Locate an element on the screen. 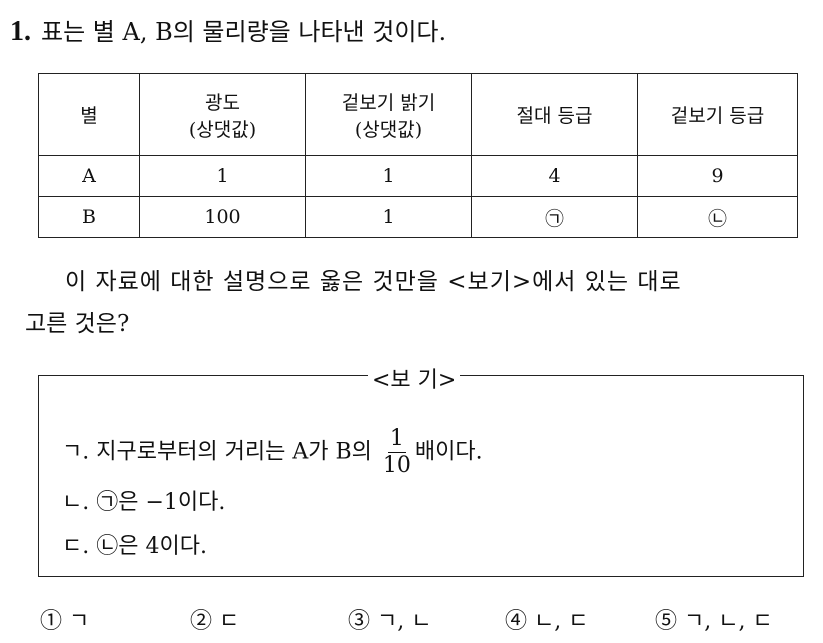 This screenshot has width=823, height=643. choice-5: ⑤ ㄱ, ㄴ, ㄷ is located at coordinates (714, 619).